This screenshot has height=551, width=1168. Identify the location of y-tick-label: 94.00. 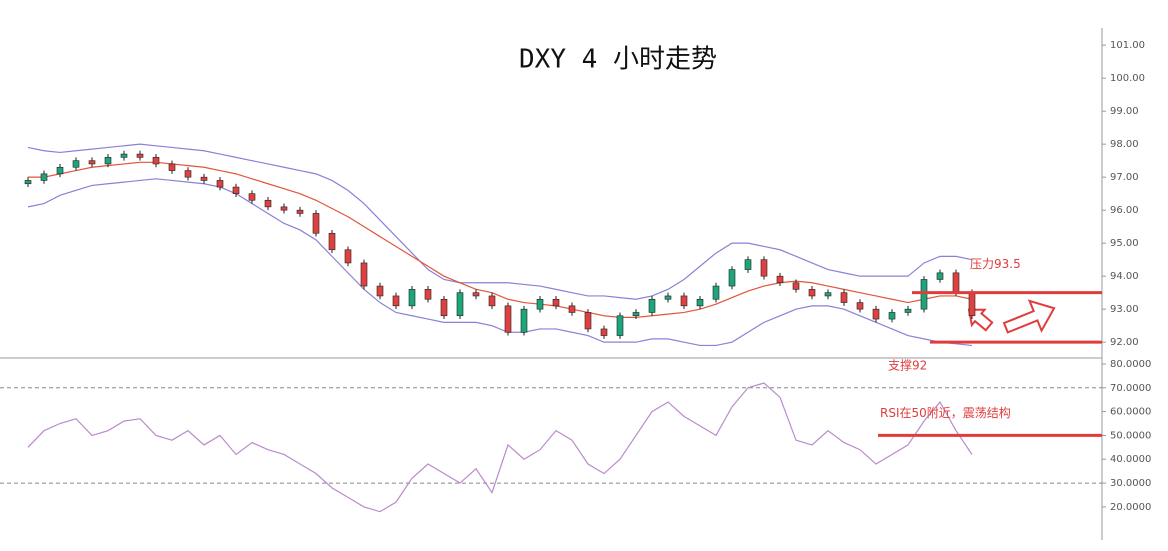
(1124, 276).